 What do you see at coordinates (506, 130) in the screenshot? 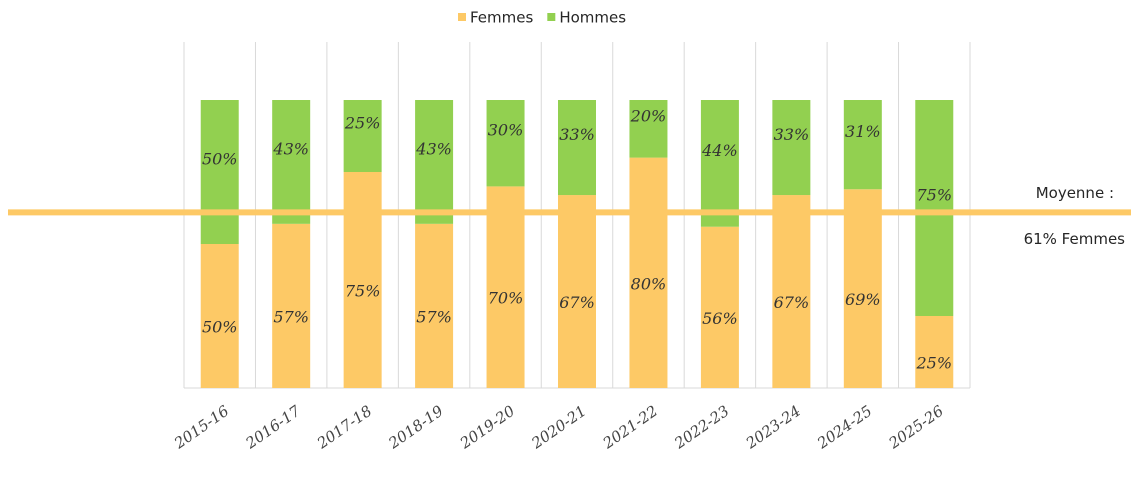
I see `data-label: 30%` at bounding box center [506, 130].